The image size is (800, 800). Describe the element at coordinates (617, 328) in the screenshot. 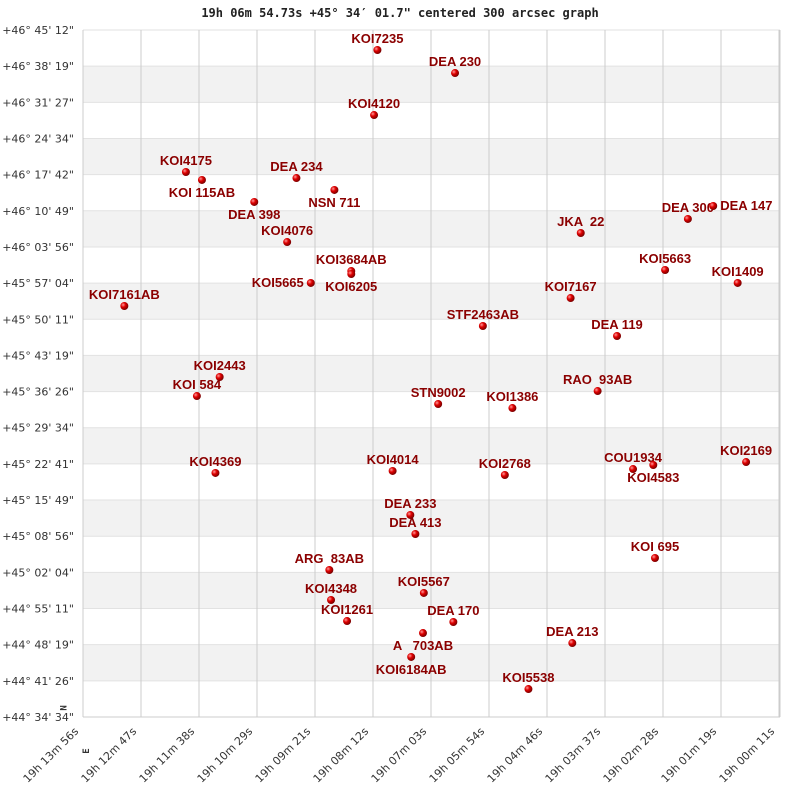

I see `star-point: DEA 119` at that location.